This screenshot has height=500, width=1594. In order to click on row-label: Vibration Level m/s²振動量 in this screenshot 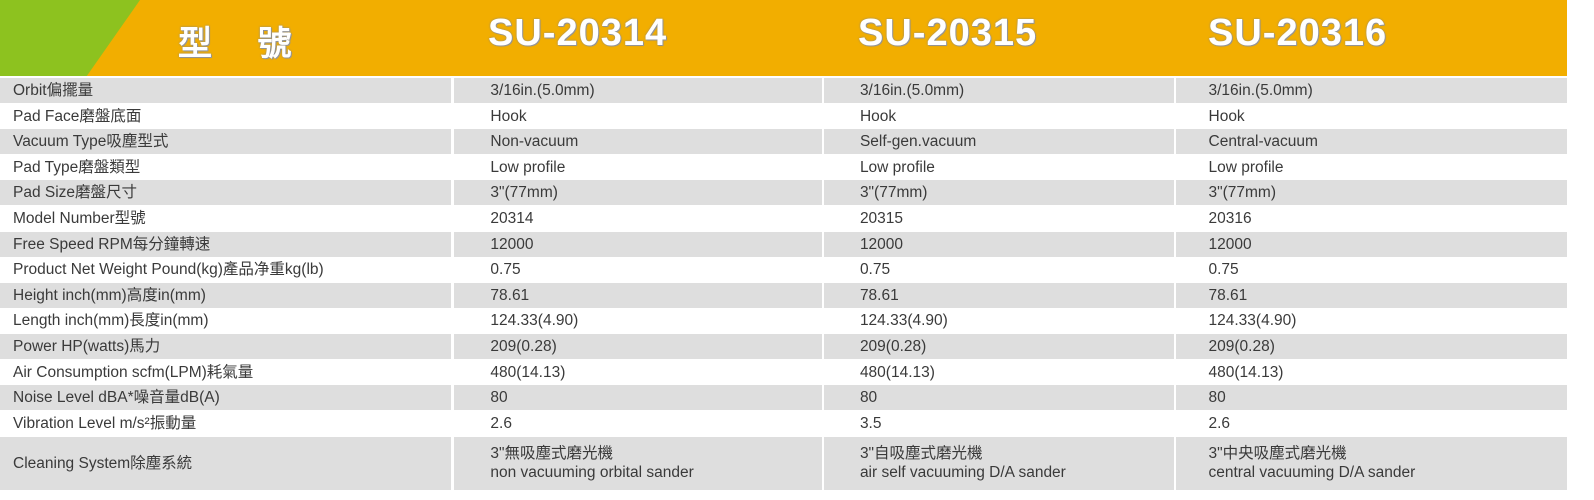, I will do `click(105, 423)`.